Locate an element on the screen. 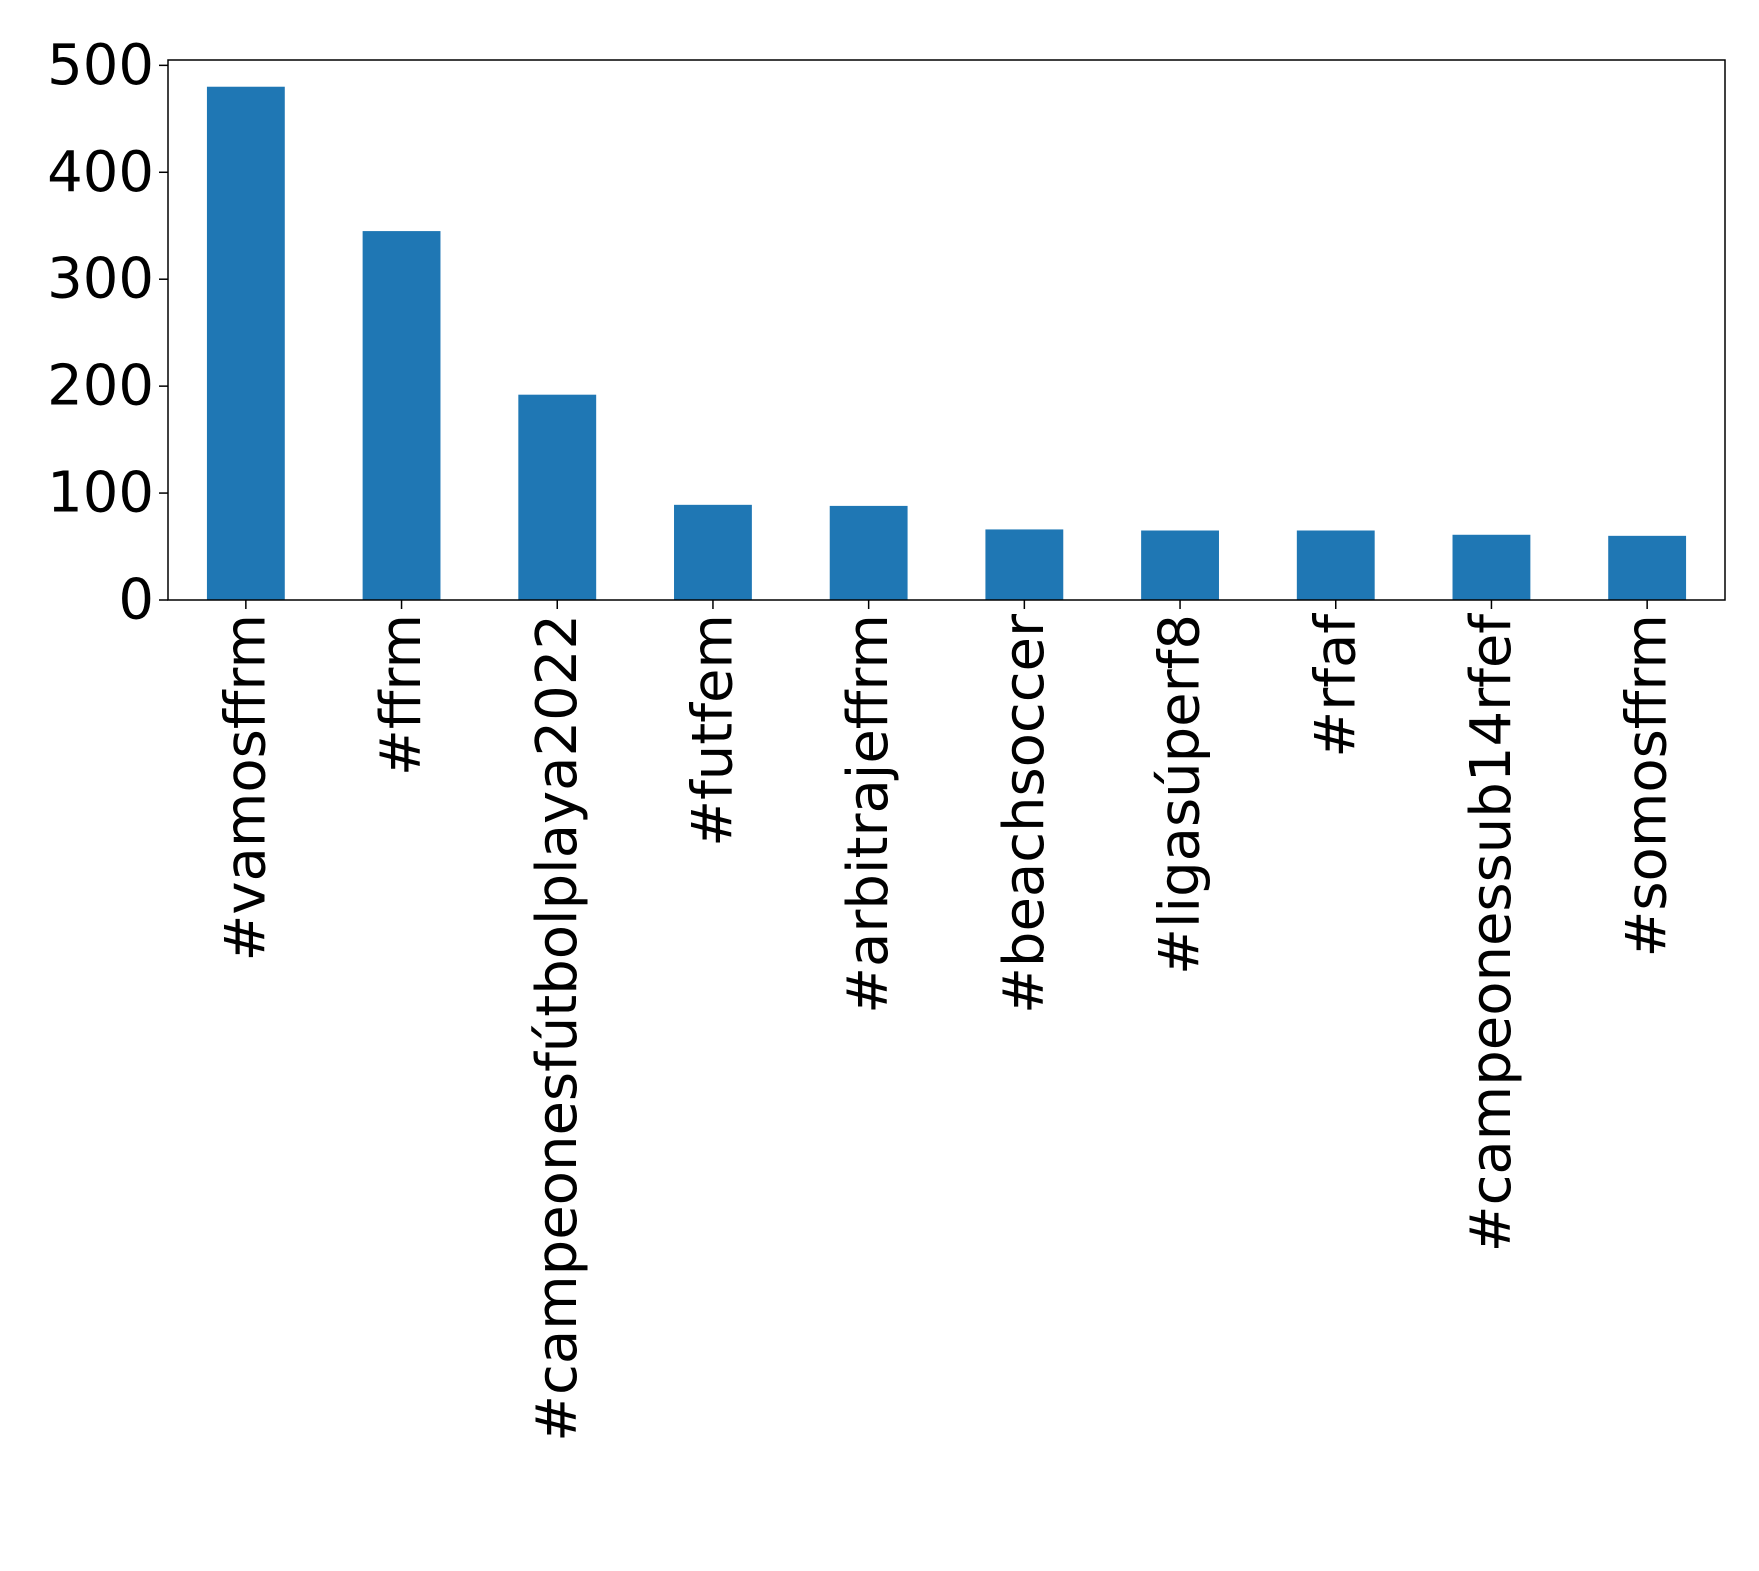 The width and height of the screenshot is (1759, 1571). y-tick-label-0: 0 is located at coordinates (136, 600).